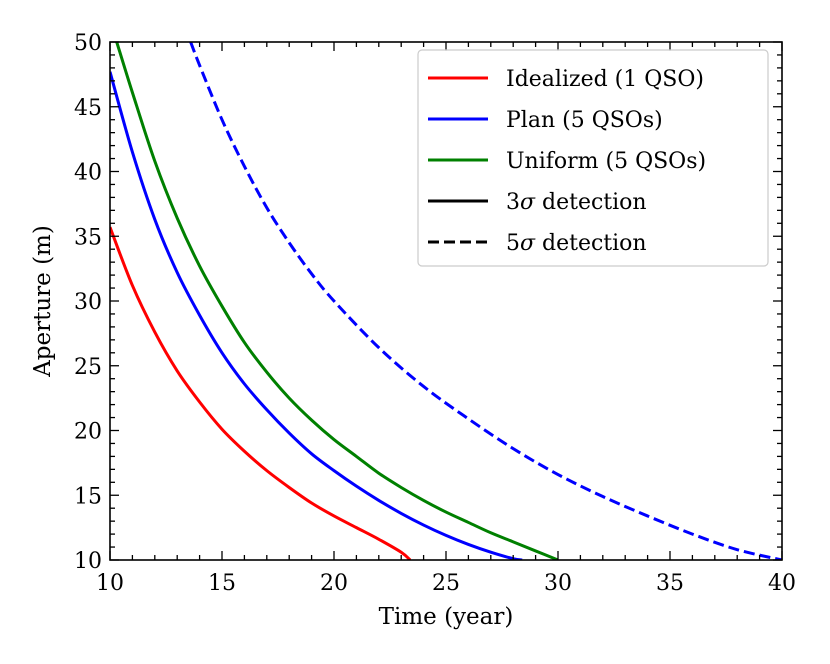 Image resolution: width=830 pixels, height=664 pixels. Describe the element at coordinates (782, 583) in the screenshot. I see `x-tick-label: 40` at that location.